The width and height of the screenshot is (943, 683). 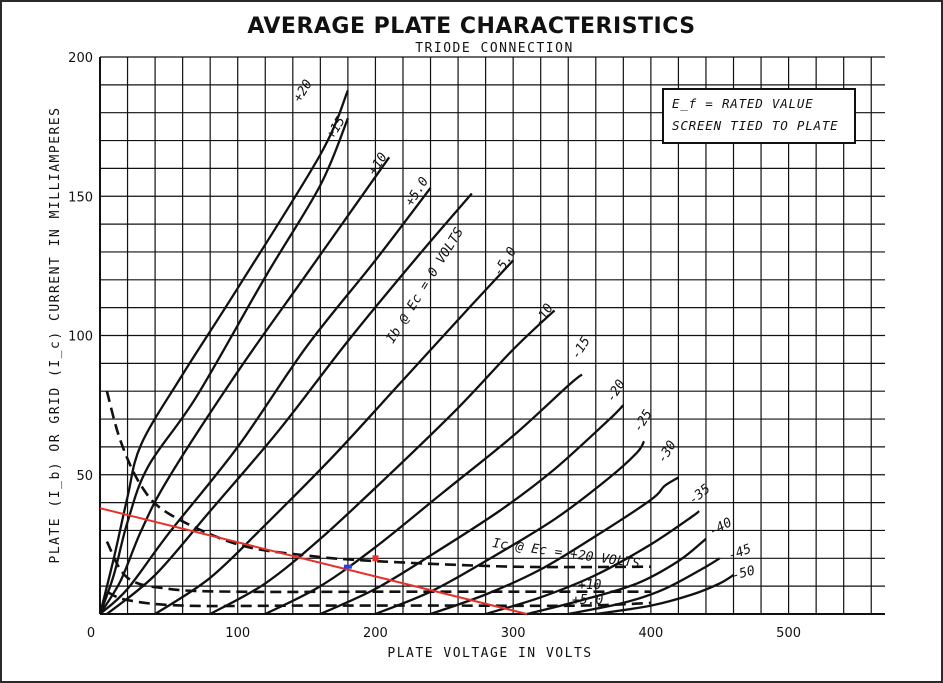 What do you see at coordinates (425, 285) in the screenshot?
I see `plate-curve-label: Ib @ Ec = 0 VOLTS` at bounding box center [425, 285].